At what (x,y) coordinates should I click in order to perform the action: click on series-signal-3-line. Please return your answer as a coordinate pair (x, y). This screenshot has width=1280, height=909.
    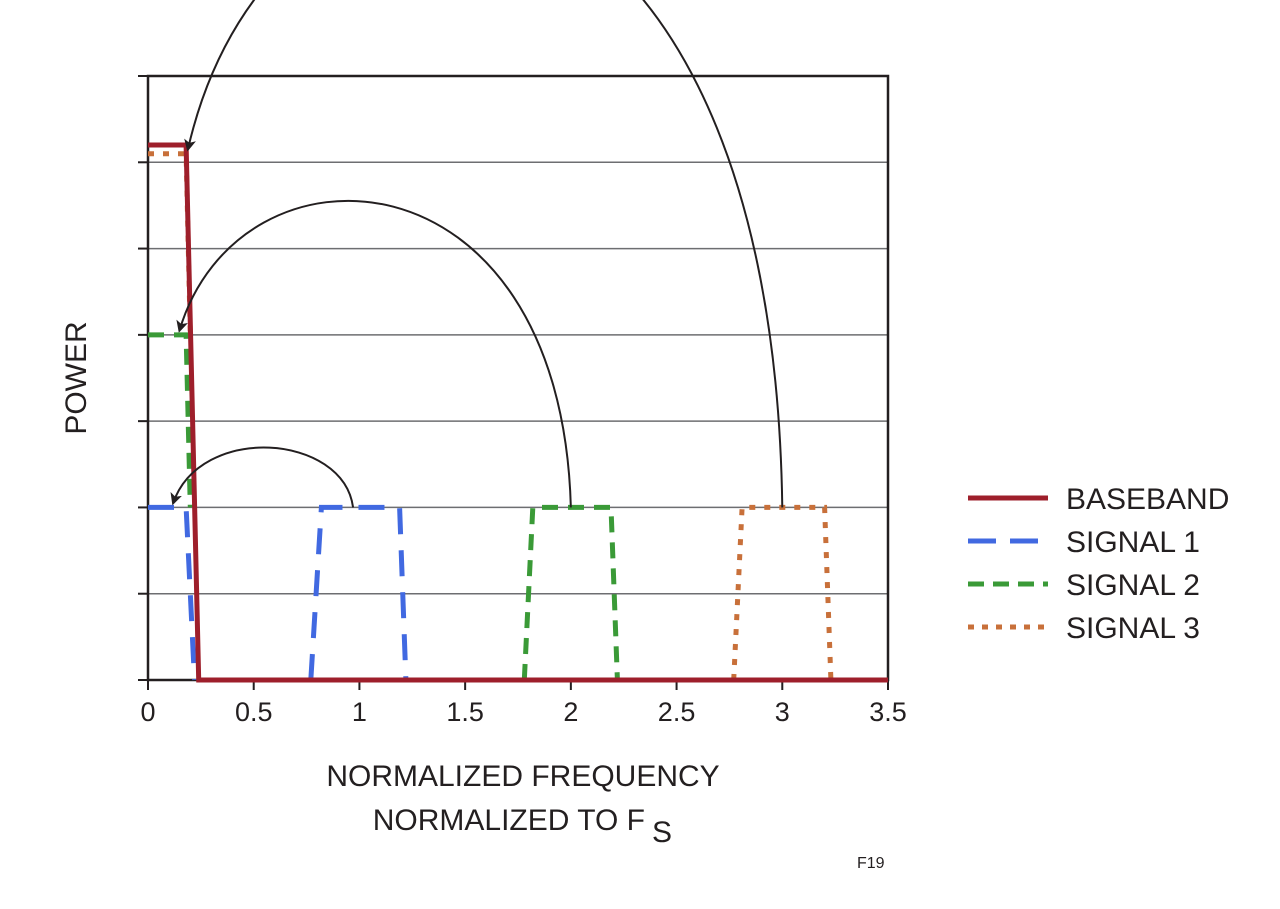
    Looking at the image, I should click on (170, 243).